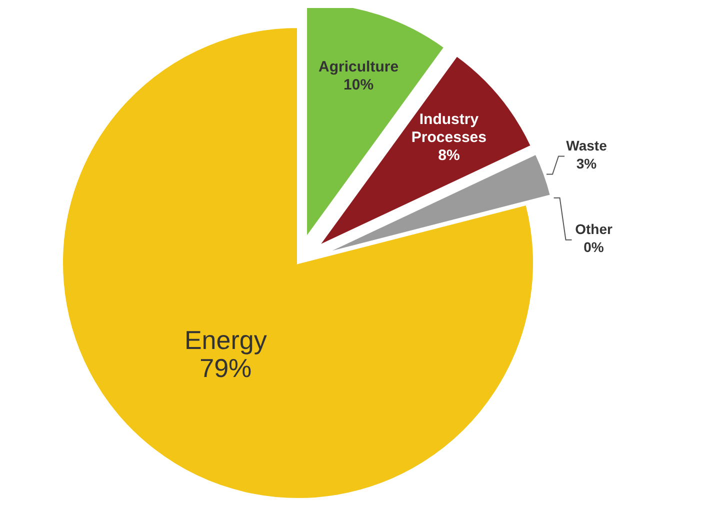 This screenshot has height=511, width=715. What do you see at coordinates (225, 340) in the screenshot?
I see `slice-label: Energy` at bounding box center [225, 340].